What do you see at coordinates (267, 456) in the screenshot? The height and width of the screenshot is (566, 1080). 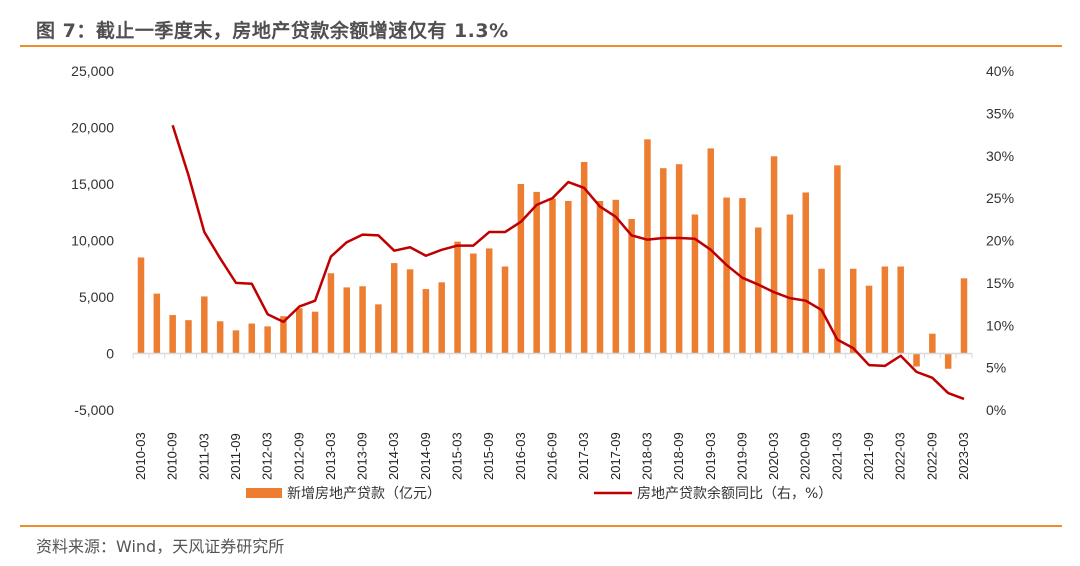 I see `x-axis-tick-label: 2012-03` at bounding box center [267, 456].